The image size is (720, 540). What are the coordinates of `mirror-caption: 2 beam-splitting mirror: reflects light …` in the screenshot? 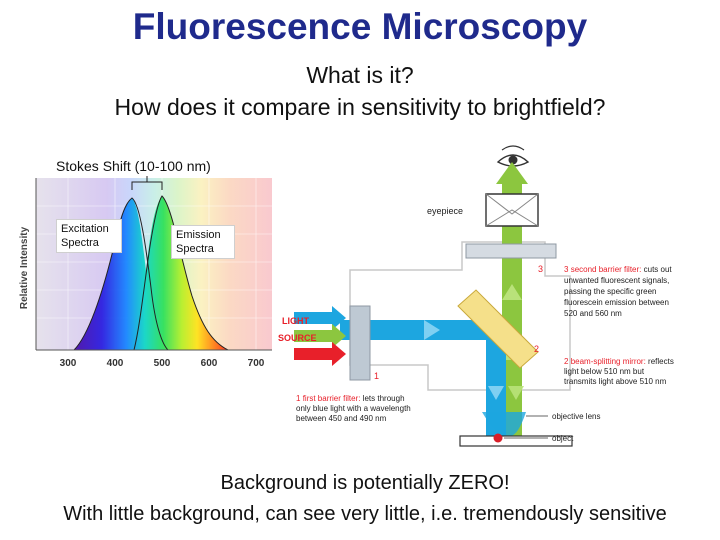 It's located at (619, 371).